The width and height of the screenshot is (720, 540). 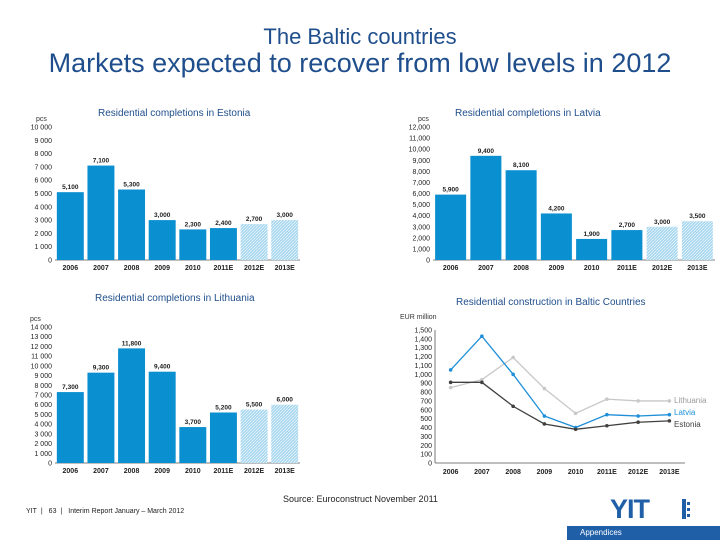 What do you see at coordinates (426, 410) in the screenshot?
I see `baltic-ytick-label: 600` at bounding box center [426, 410].